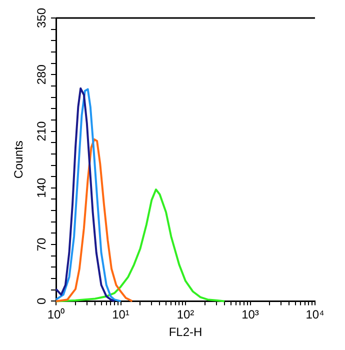 The image size is (345, 350). I want to click on x-tick-label: 10⁴, so click(315, 315).